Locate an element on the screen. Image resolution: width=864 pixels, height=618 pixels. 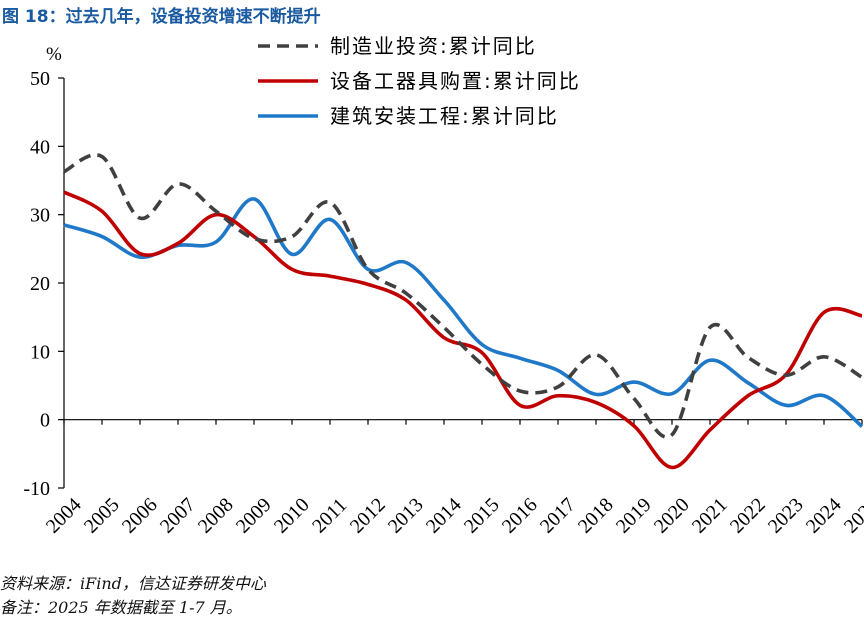
source-note: 资料来源：iFind，信达证券研发中心 is located at coordinates (133, 583).